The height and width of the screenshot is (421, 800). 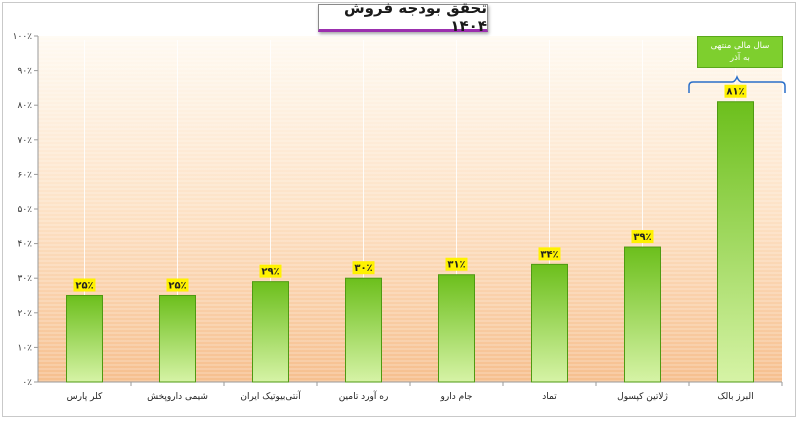 What do you see at coordinates (24, 210) in the screenshot?
I see `y-tick-label: ۵۰٪` at bounding box center [24, 210].